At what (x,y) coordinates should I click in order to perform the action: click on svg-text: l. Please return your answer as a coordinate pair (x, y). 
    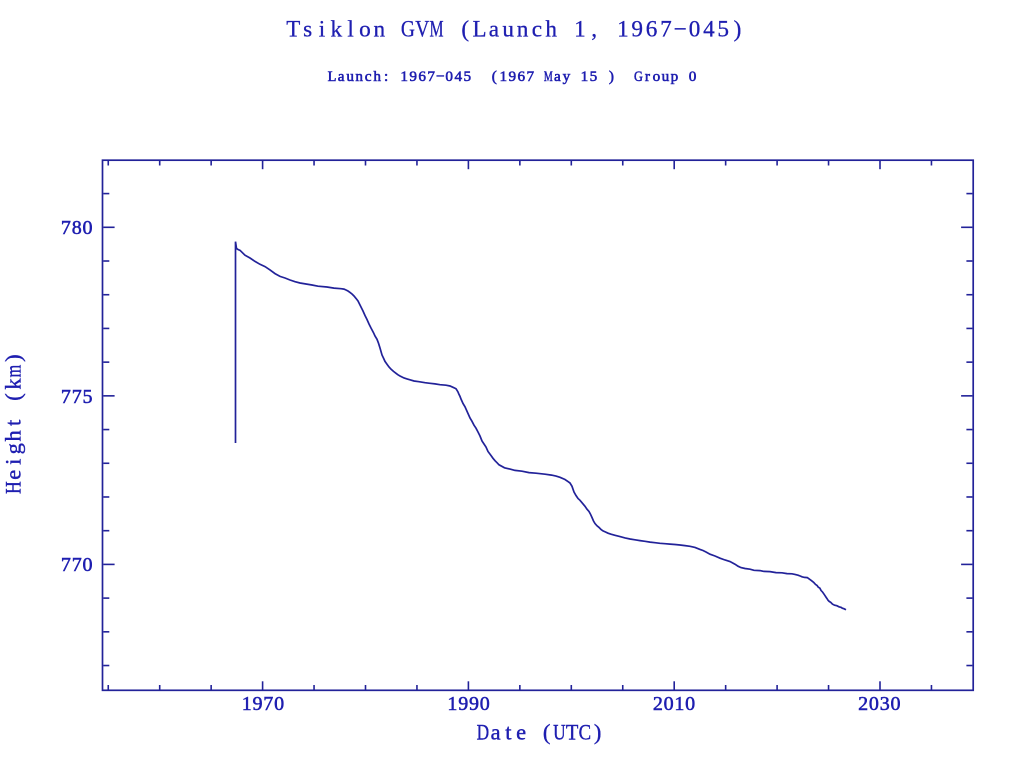
    Looking at the image, I should click on (350, 30).